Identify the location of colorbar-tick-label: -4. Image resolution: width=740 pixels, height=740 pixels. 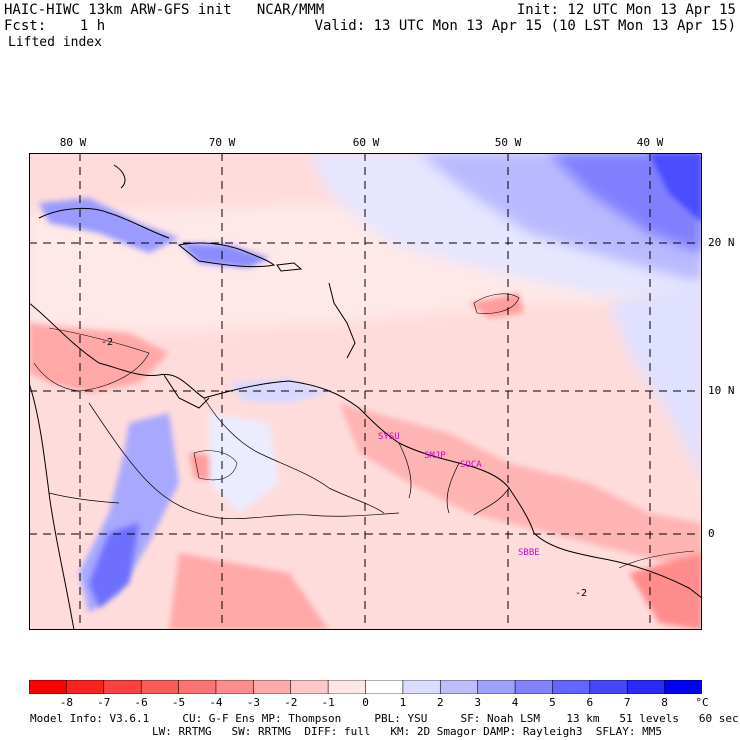
(216, 702).